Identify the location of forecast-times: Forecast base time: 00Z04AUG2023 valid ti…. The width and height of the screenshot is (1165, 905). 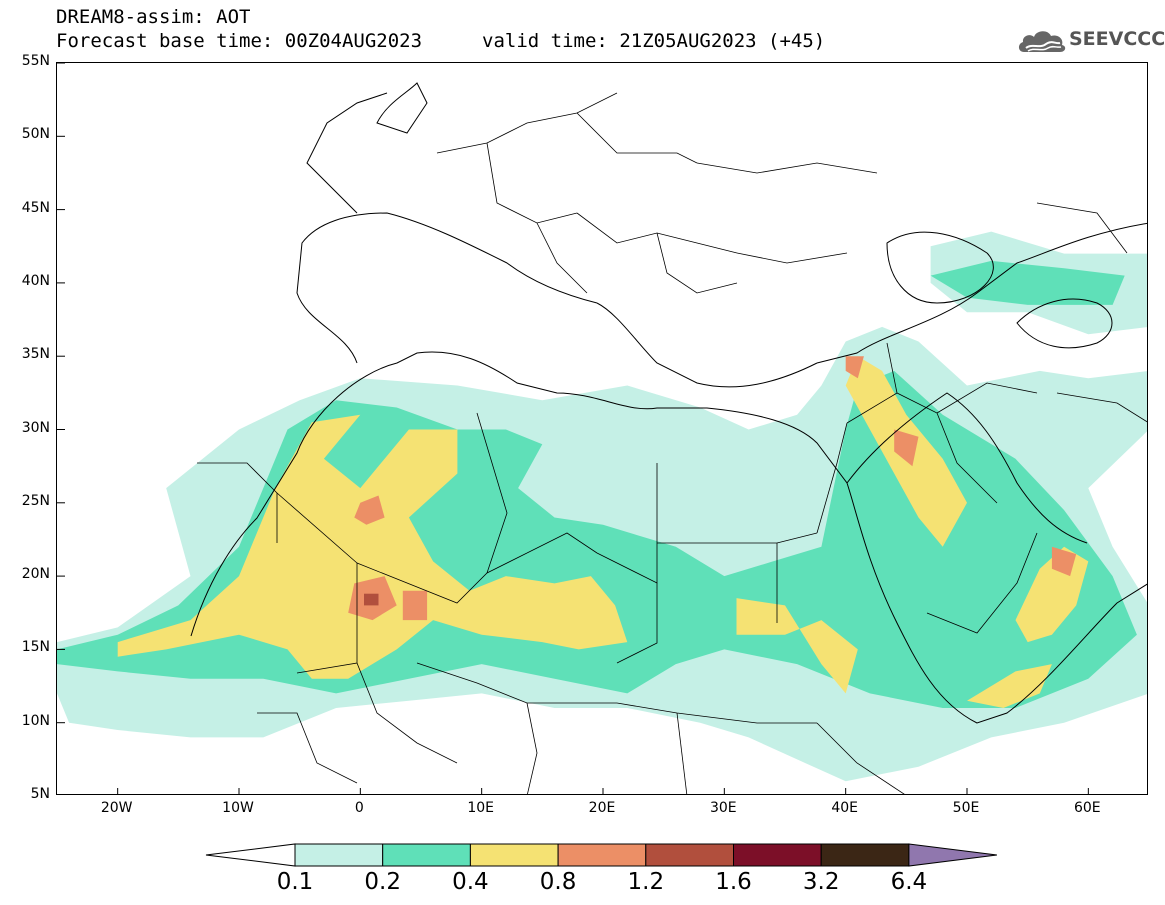
(440, 41).